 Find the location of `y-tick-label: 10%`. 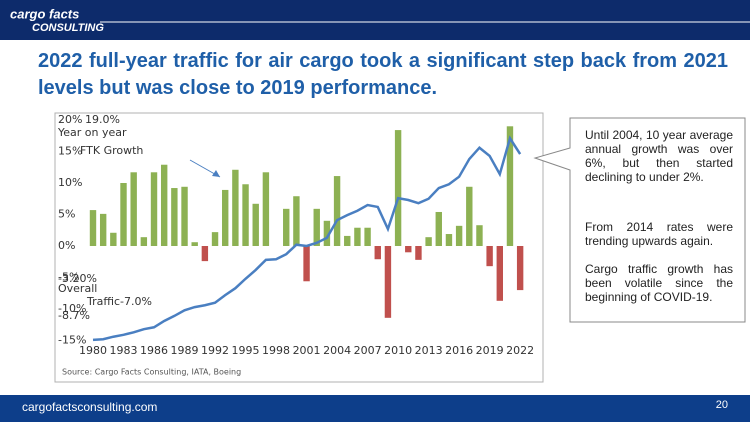

y-tick-label: 10% is located at coordinates (70, 182).